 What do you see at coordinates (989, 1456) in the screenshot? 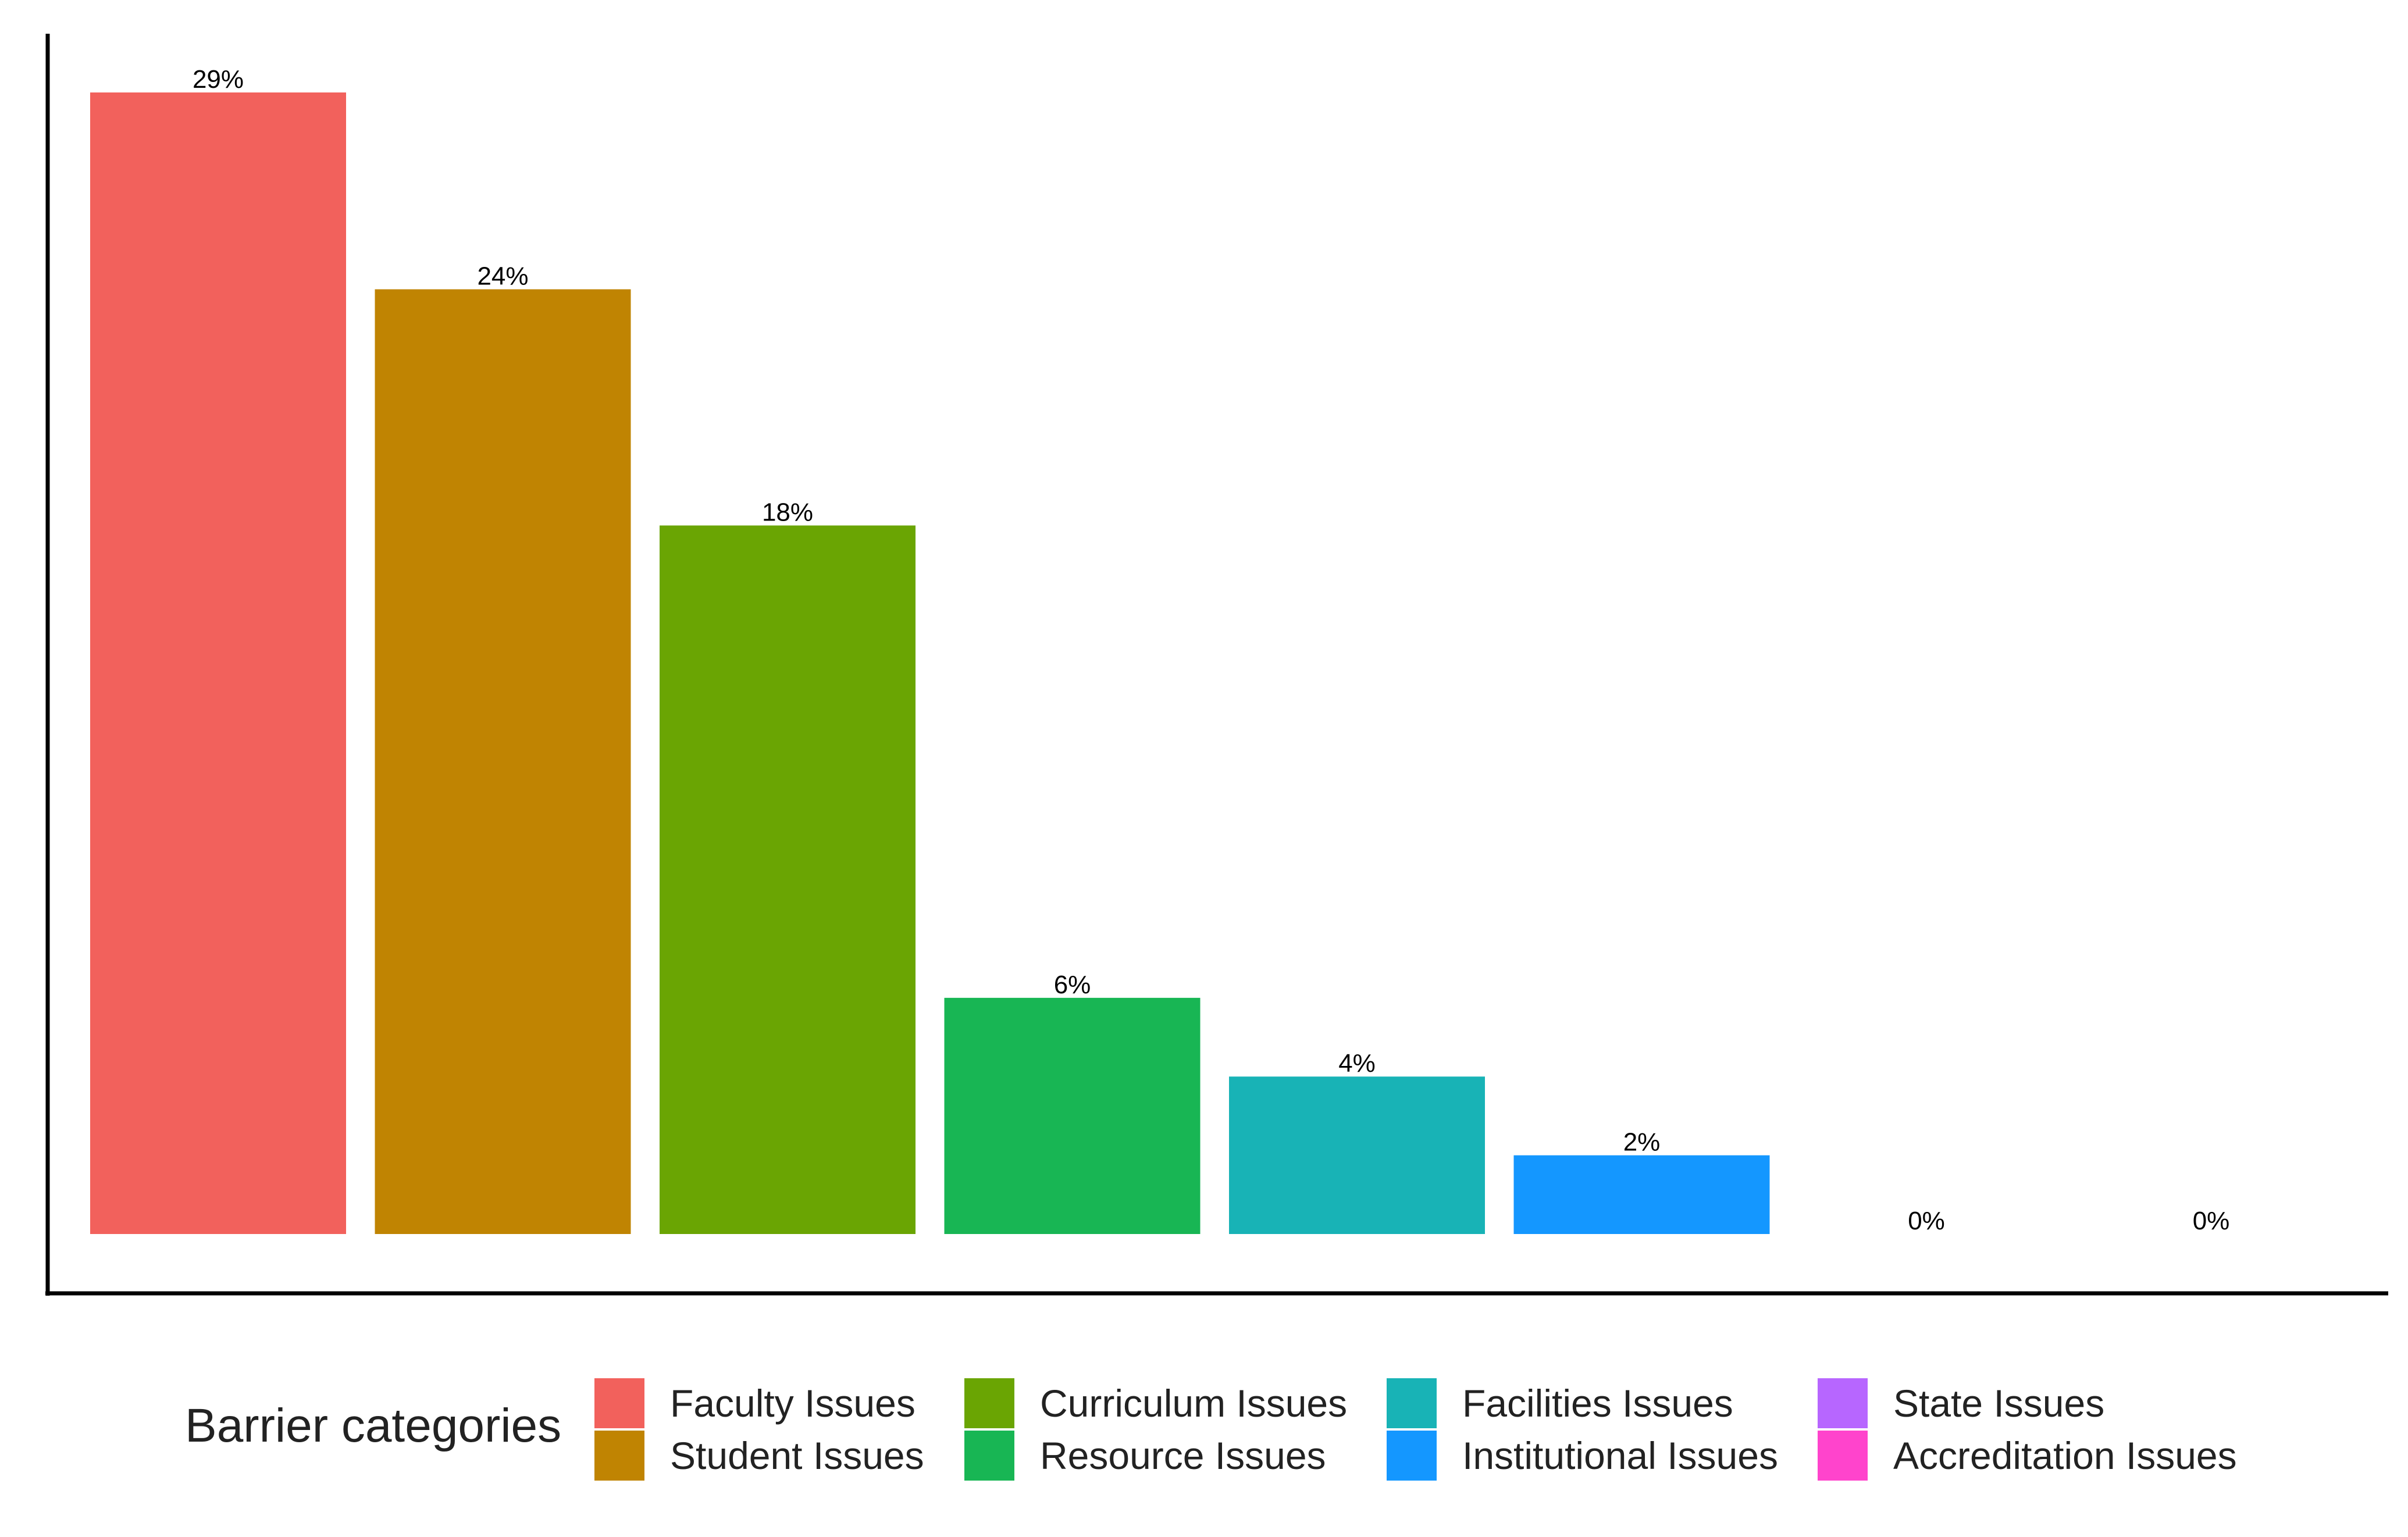
I see `legend-key-resource-issues` at bounding box center [989, 1456].